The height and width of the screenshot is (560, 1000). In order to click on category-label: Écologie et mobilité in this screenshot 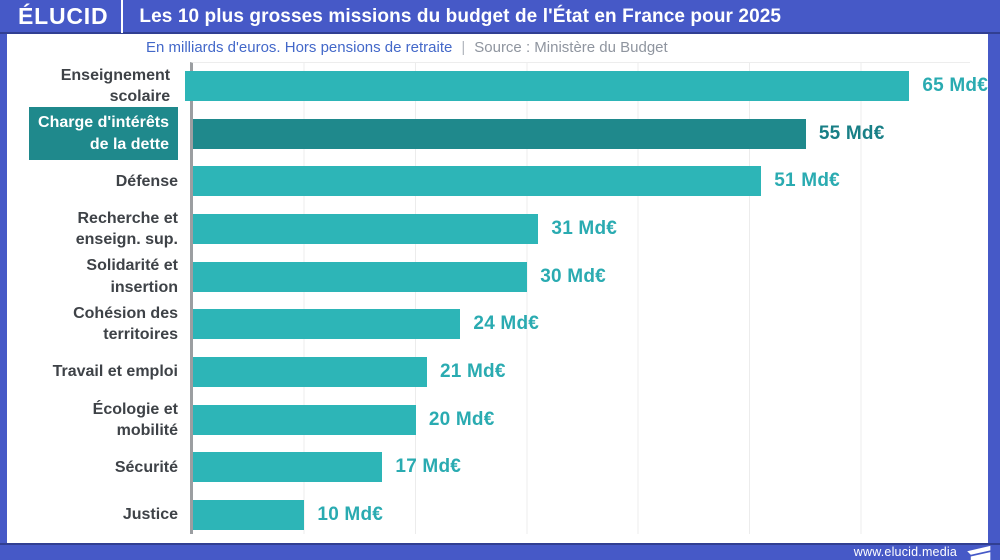, I will do `click(135, 419)`.